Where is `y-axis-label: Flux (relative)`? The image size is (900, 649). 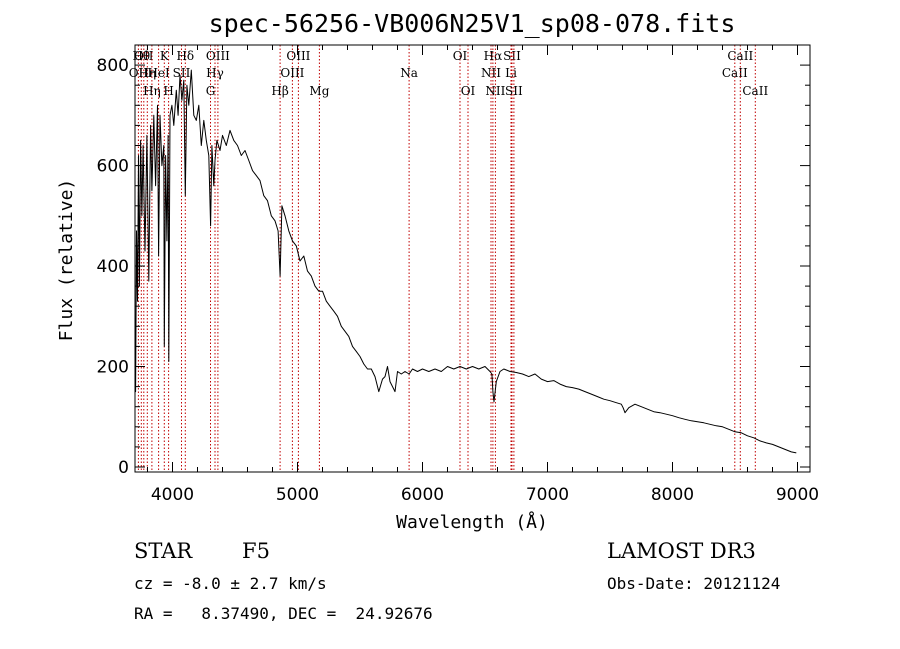
y-axis-label: Flux (relative) is located at coordinates (66, 260).